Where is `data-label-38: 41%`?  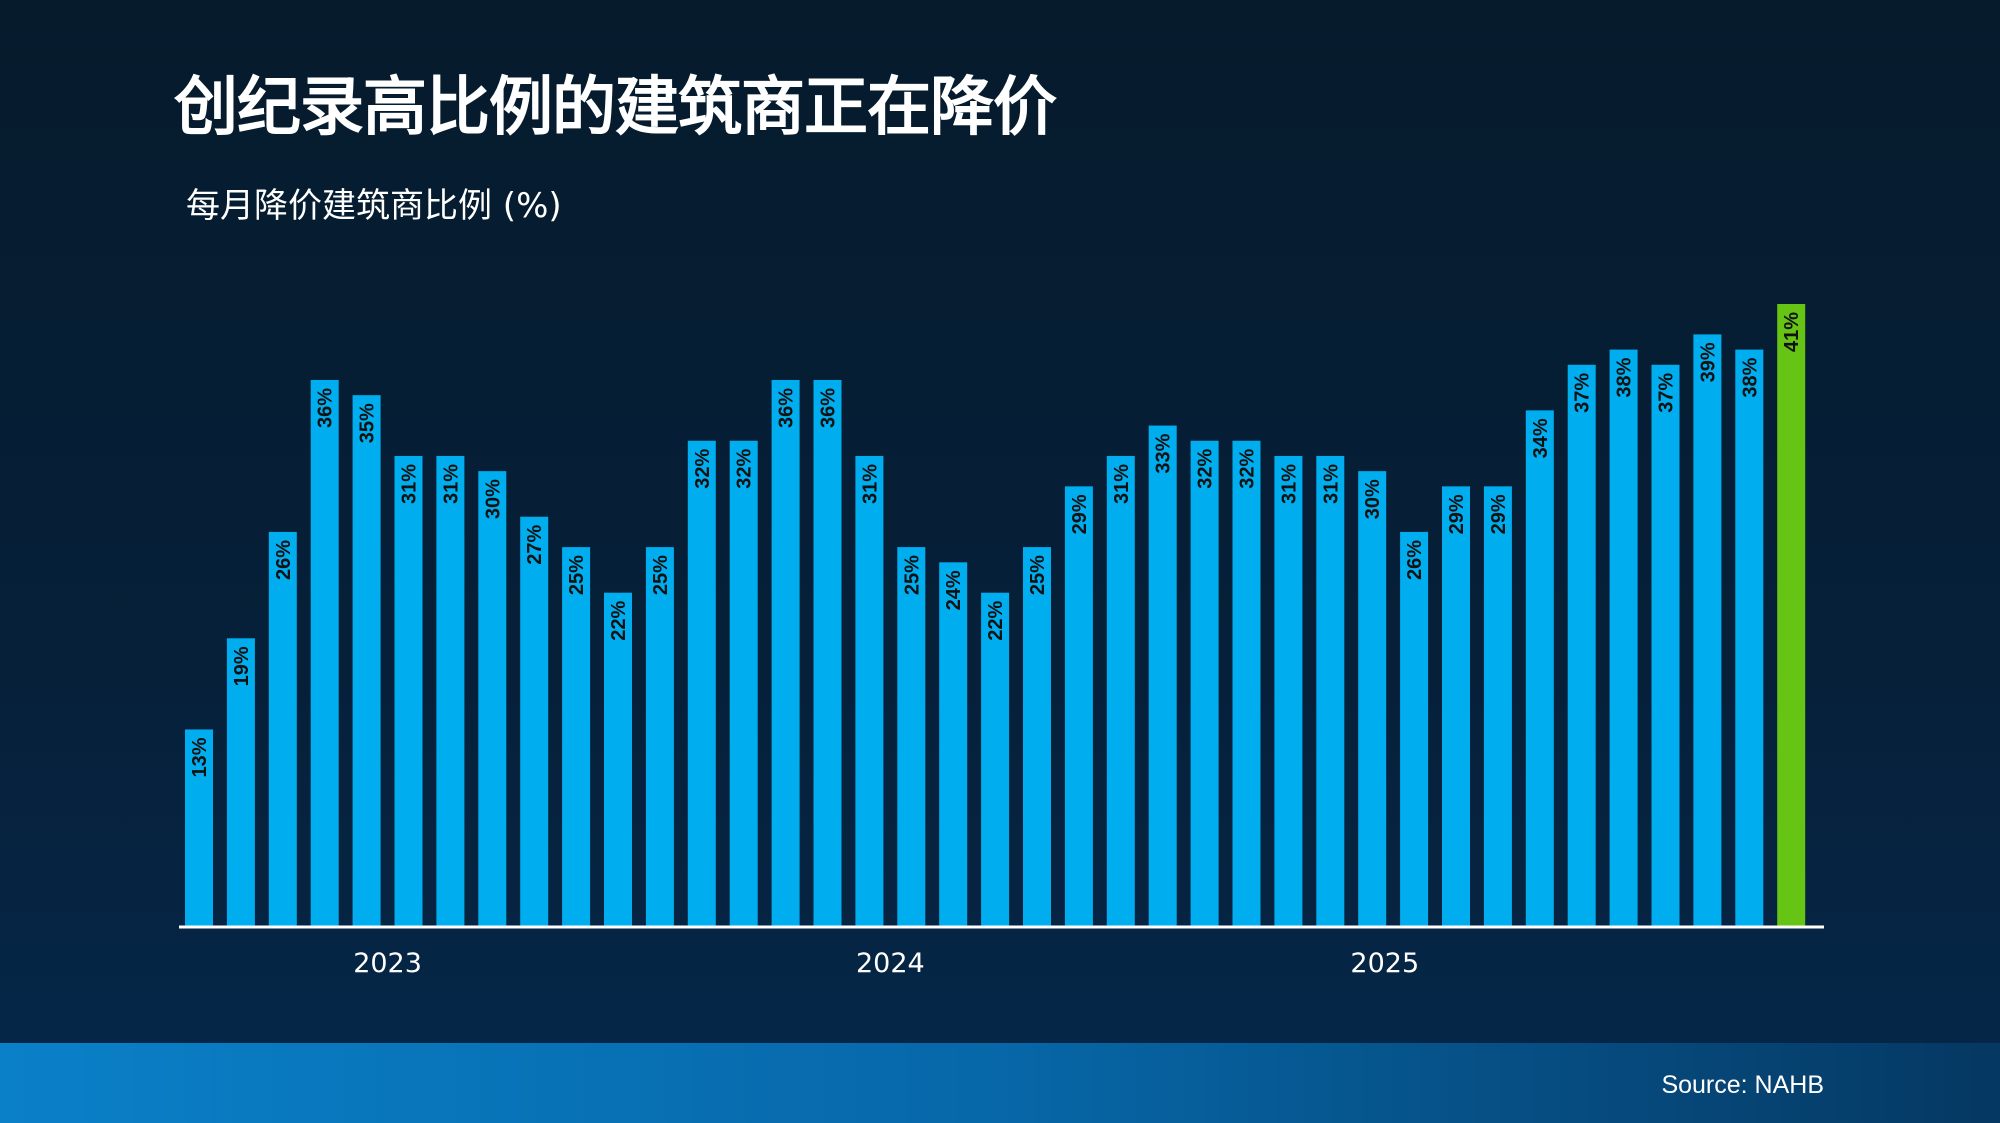
data-label-38: 41% is located at coordinates (1792, 332).